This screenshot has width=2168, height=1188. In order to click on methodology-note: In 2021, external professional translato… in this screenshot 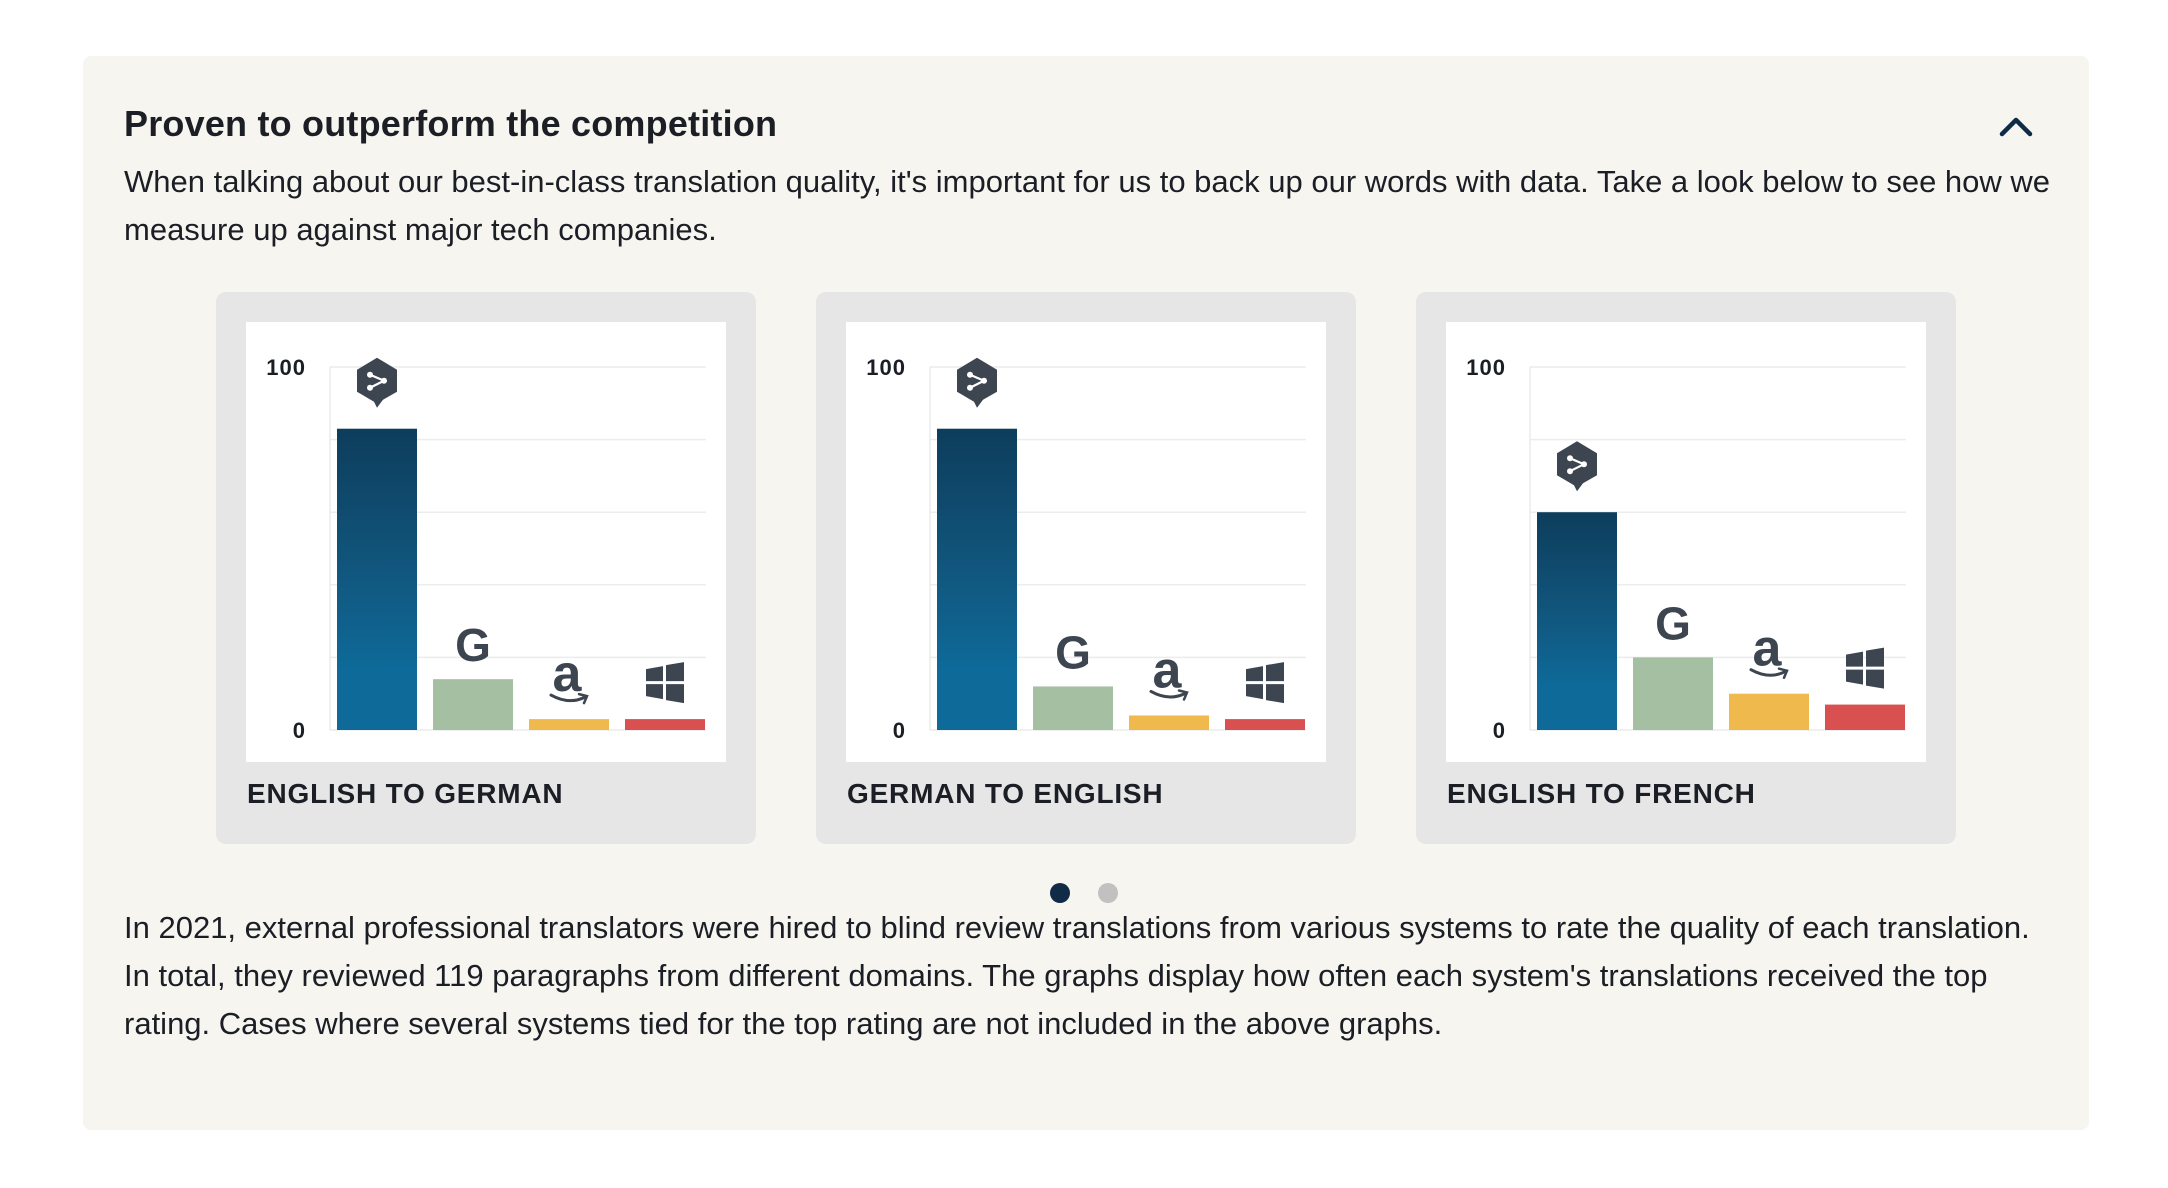, I will do `click(1077, 975)`.